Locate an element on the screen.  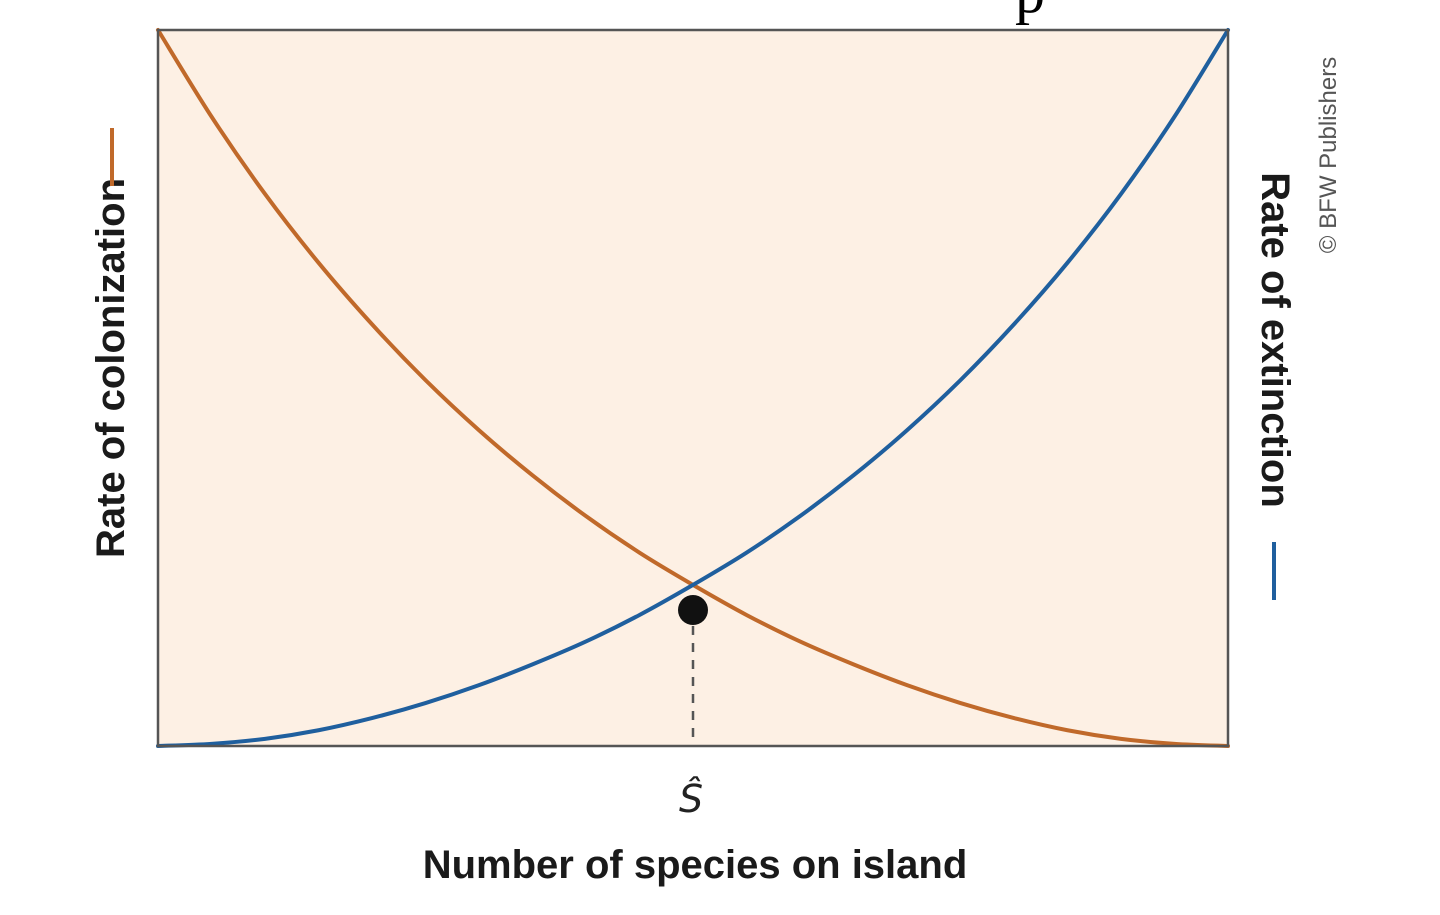
title-fragment: p is located at coordinates (1030, 12).